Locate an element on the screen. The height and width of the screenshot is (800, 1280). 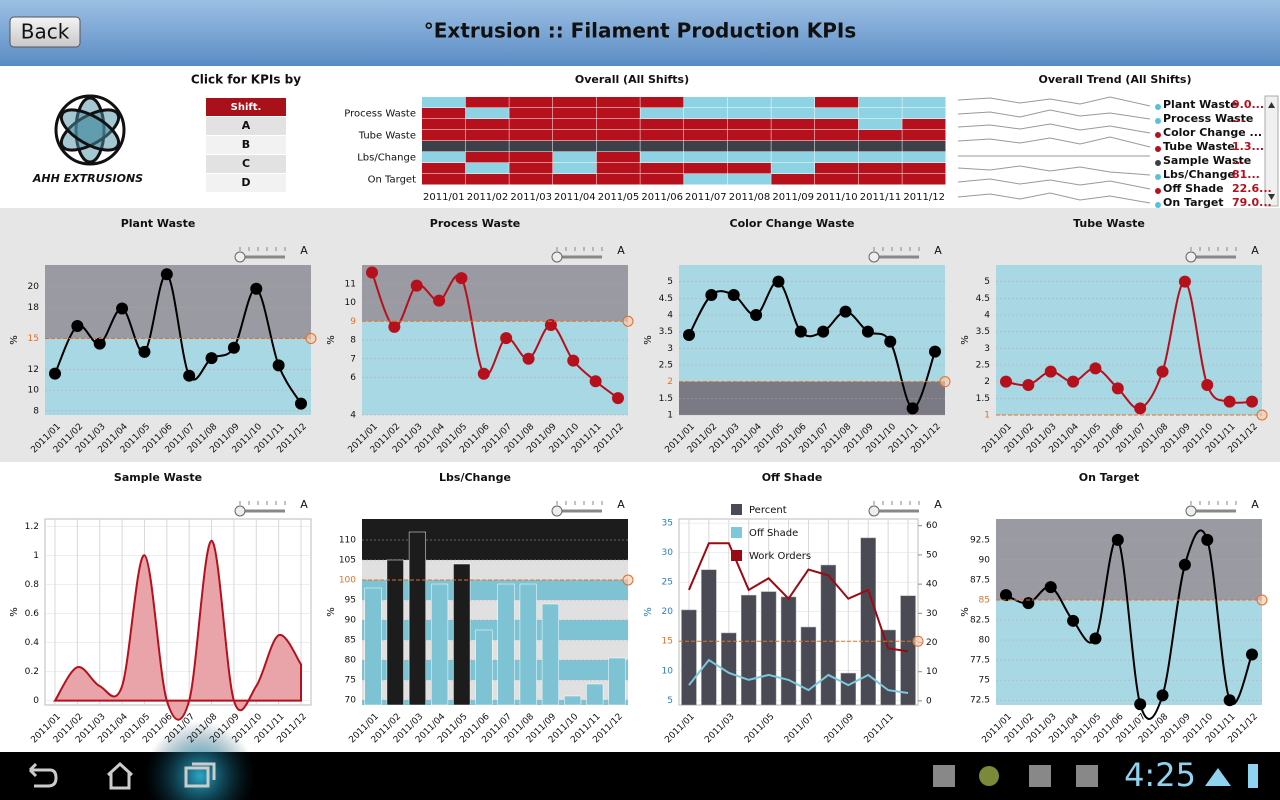
selector-header-label: Shift. is located at coordinates (246, 107).